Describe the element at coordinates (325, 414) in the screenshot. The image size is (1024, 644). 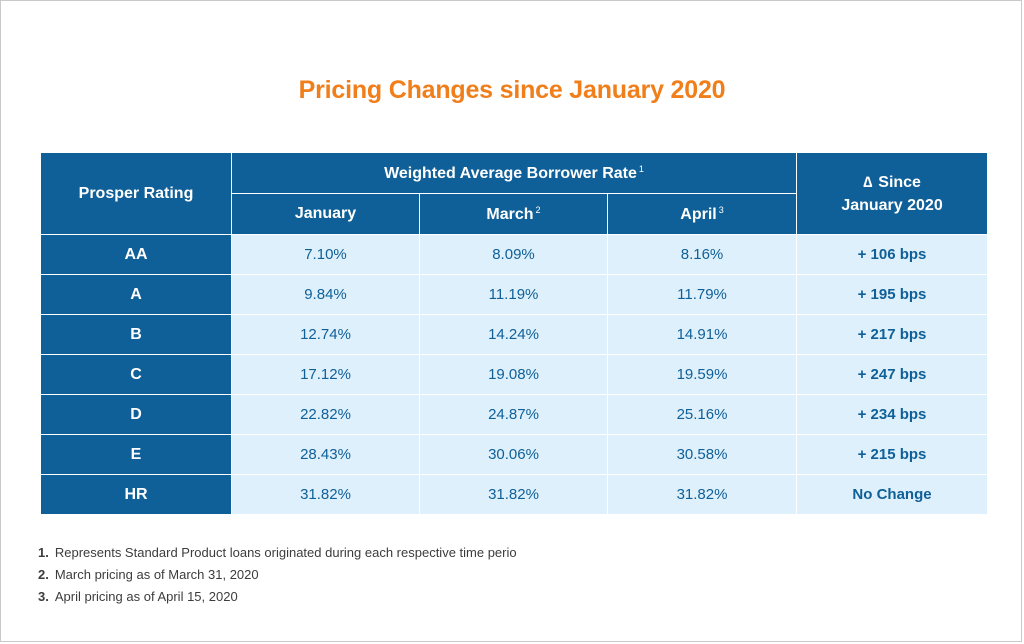
I see `january-rate-cell: 22.82%` at that location.